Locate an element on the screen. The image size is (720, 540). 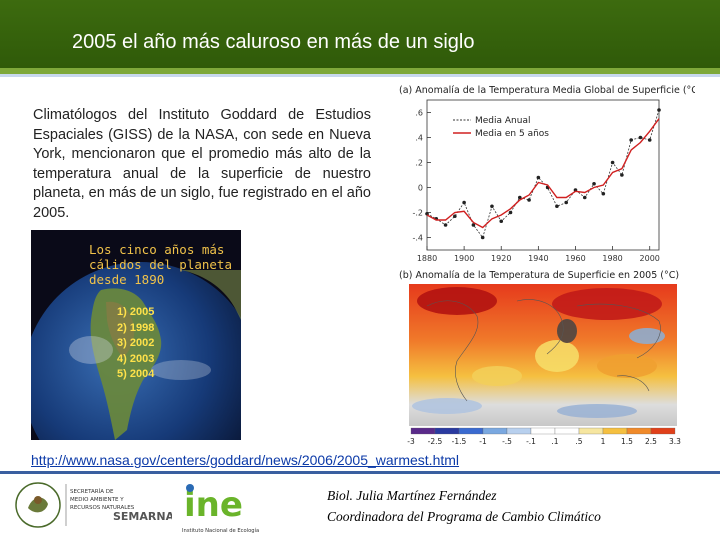
x-tick-label: 1940 is located at coordinates (538, 258).